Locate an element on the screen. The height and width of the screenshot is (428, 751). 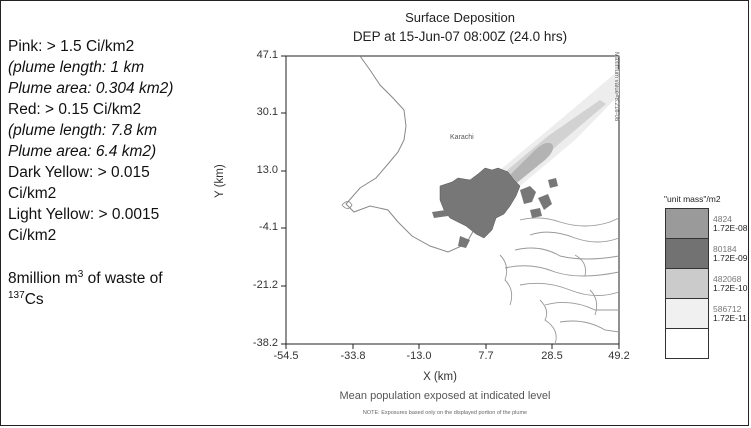
x-axis-label: X (km) is located at coordinates (440, 377).